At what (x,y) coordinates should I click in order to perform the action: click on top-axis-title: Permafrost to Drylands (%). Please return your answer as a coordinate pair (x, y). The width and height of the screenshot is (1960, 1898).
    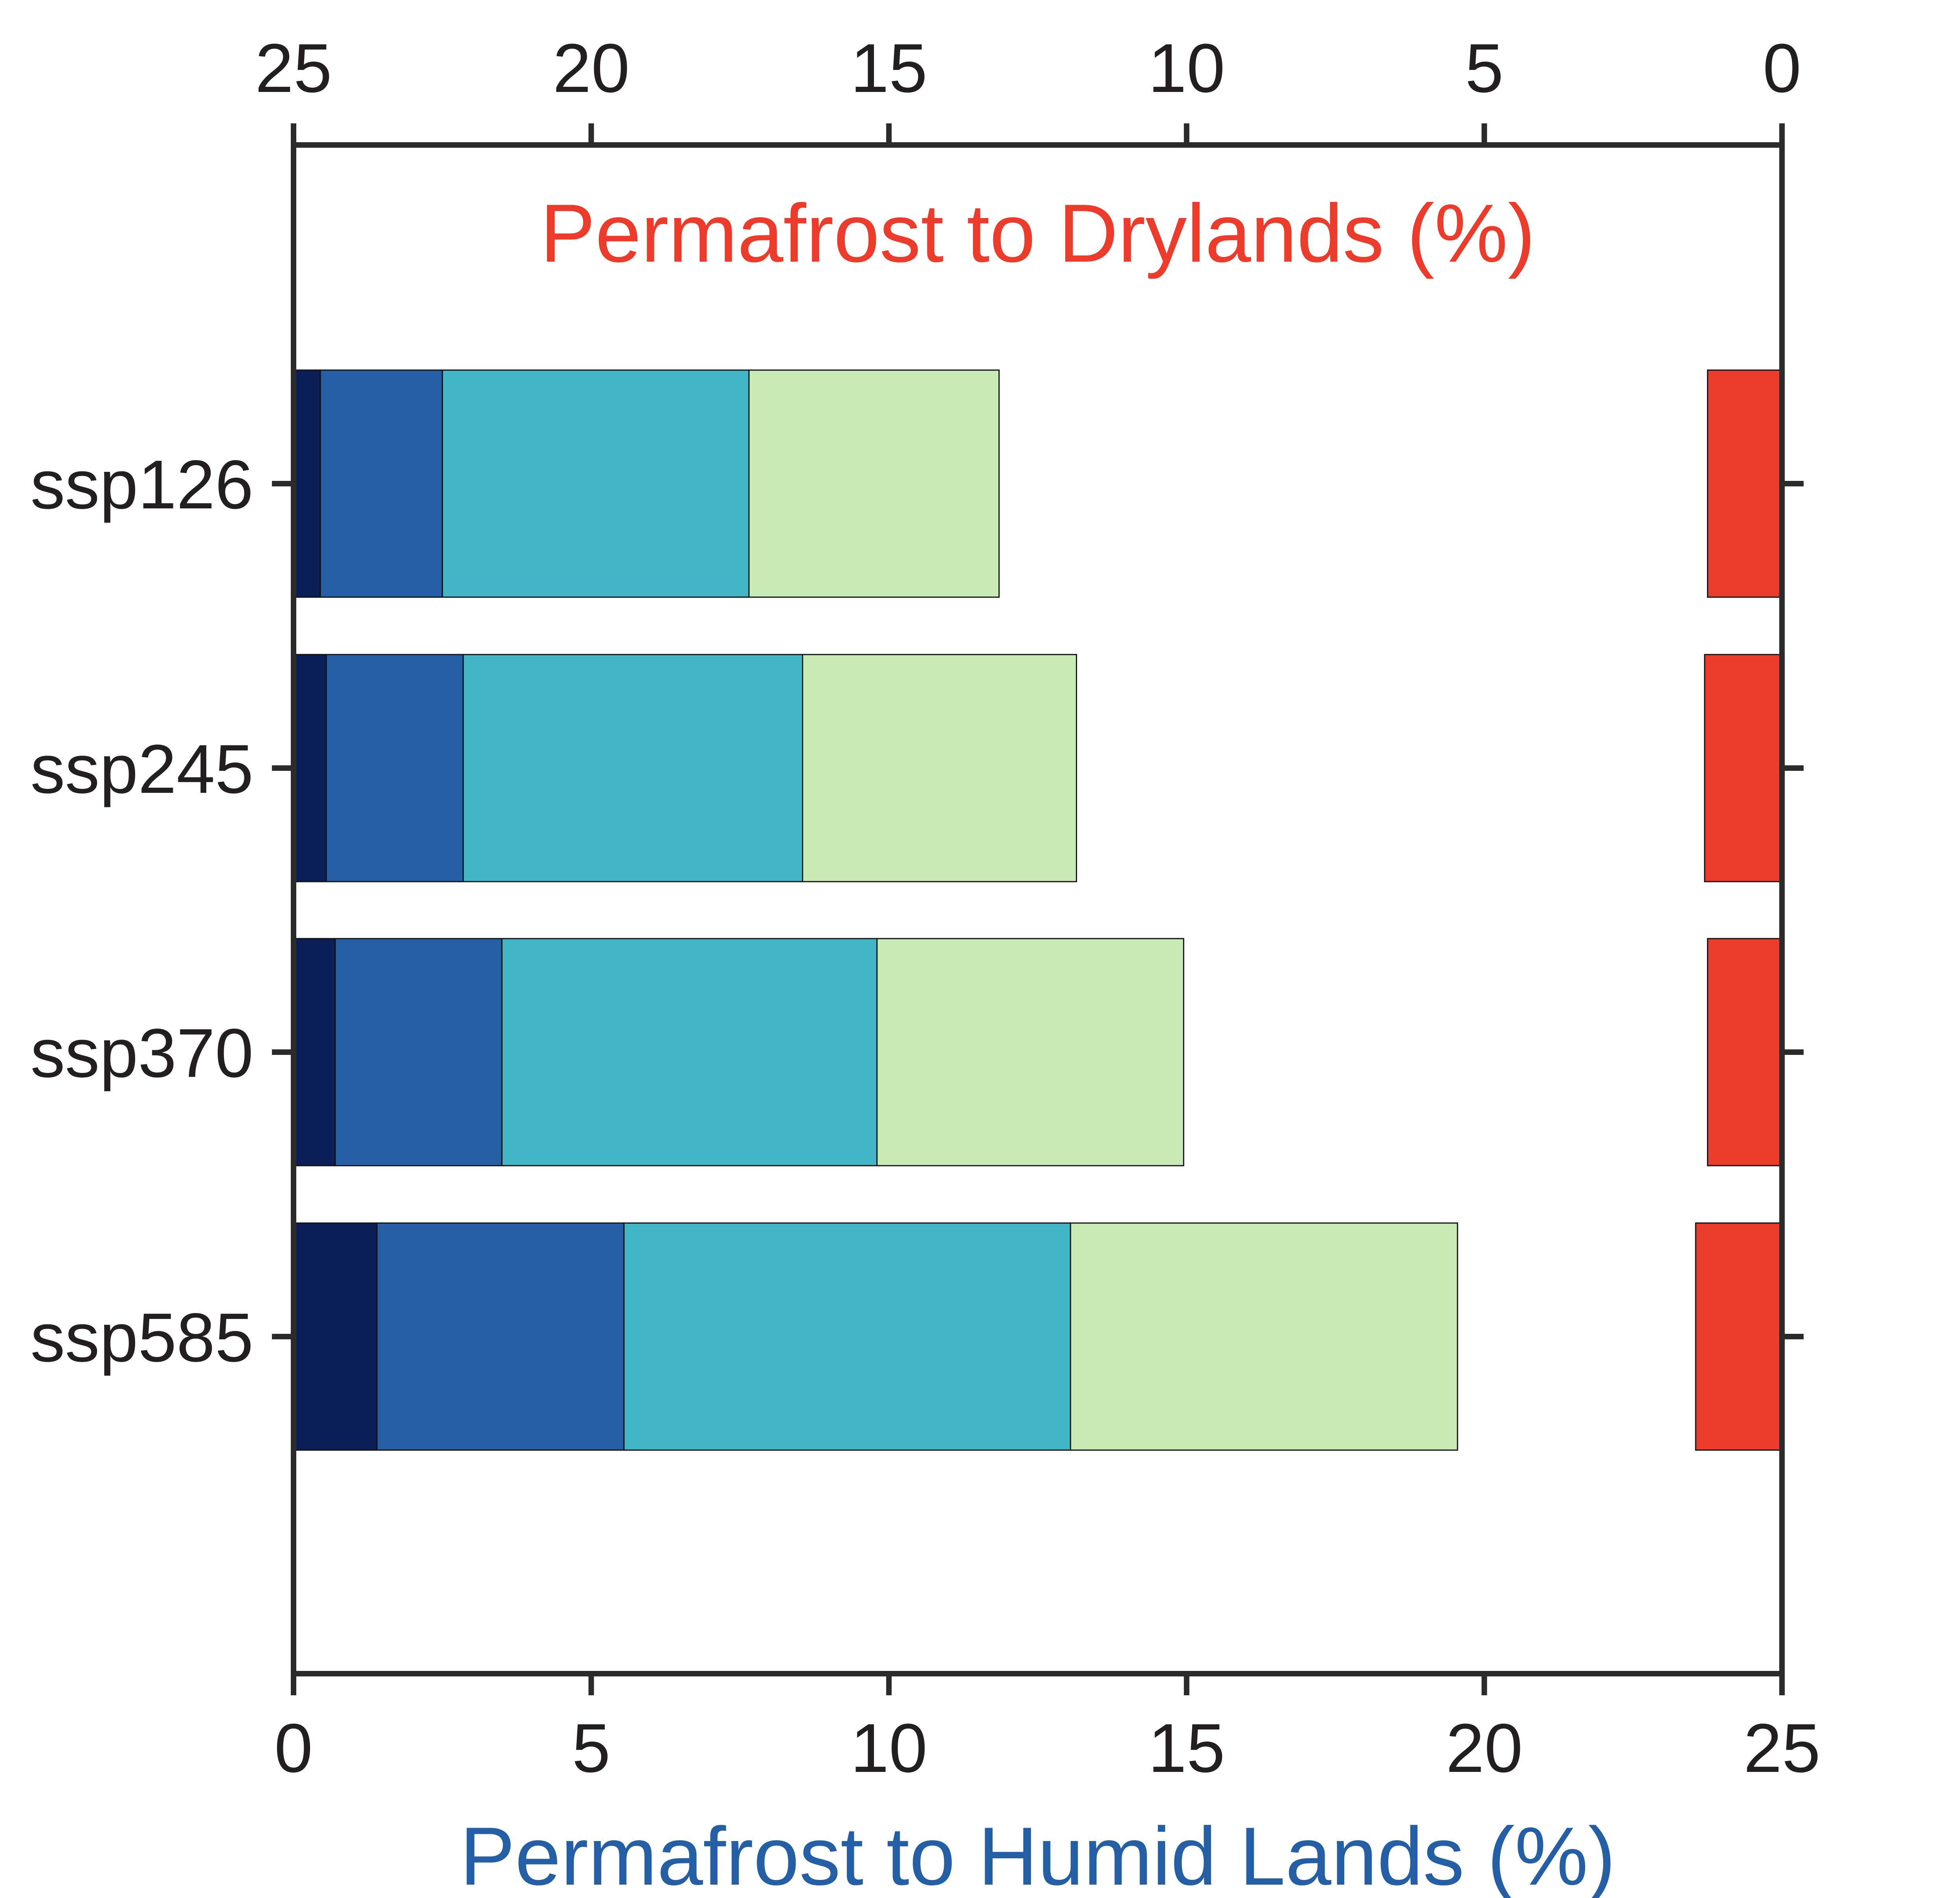
    Looking at the image, I should click on (1037, 233).